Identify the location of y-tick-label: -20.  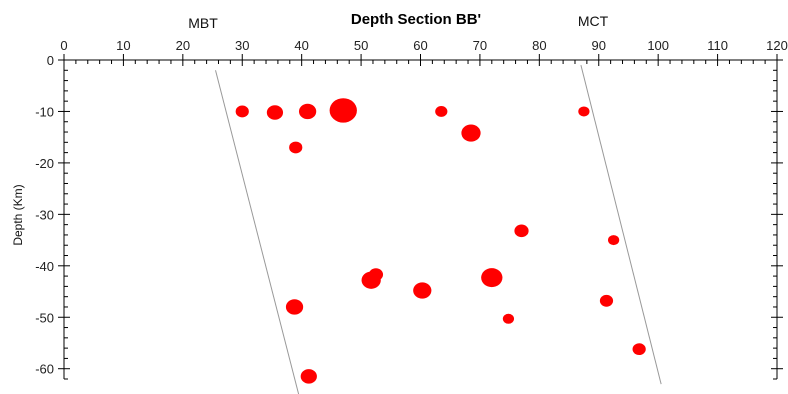
(44, 163).